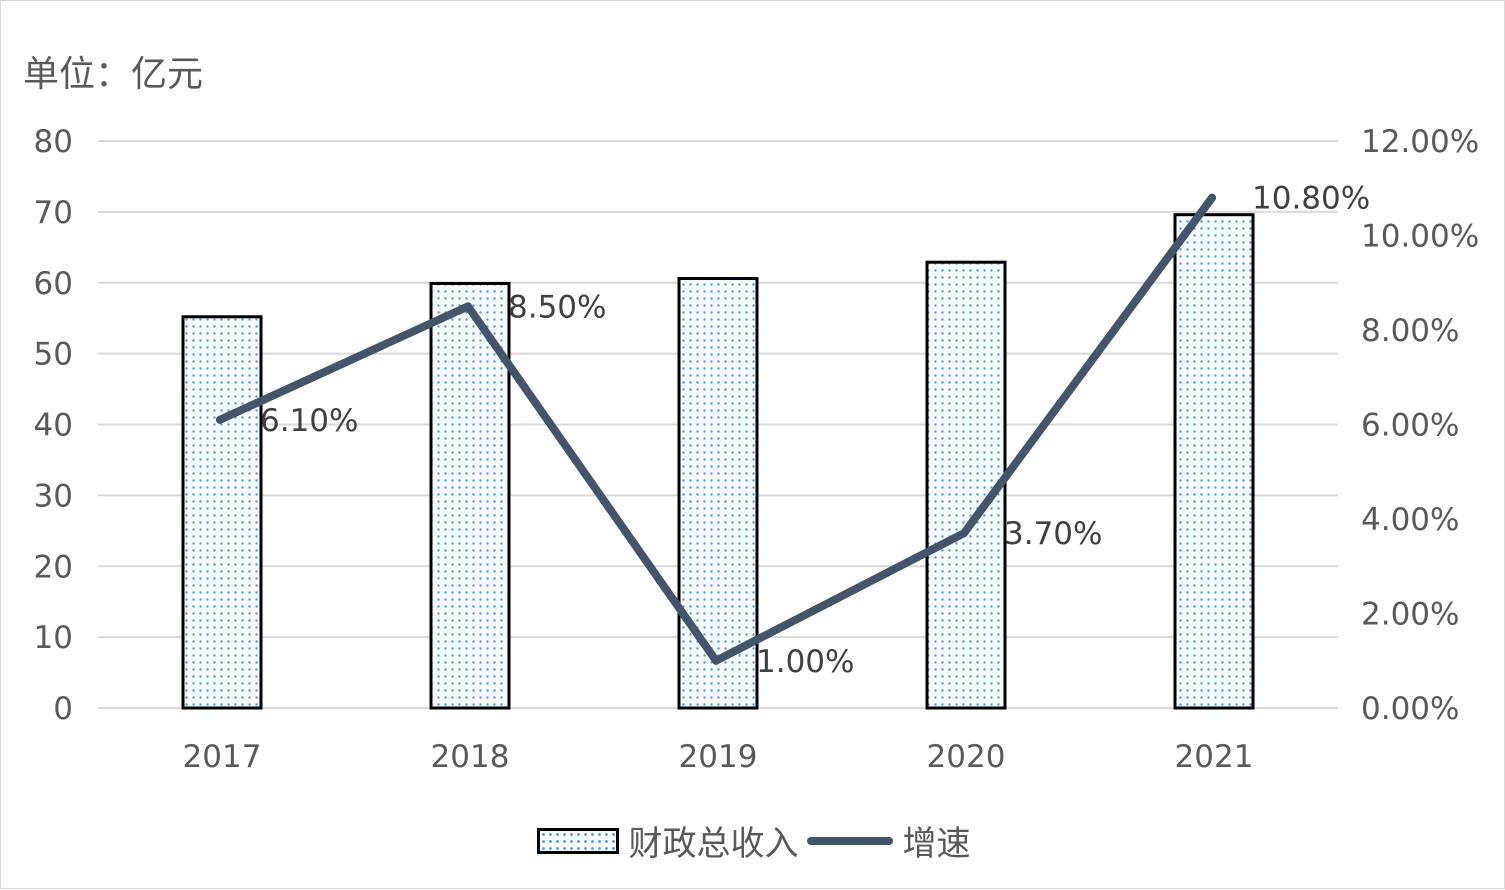 This screenshot has height=890, width=1505. Describe the element at coordinates (53, 213) in the screenshot. I see `y-left-tick-label: 70` at that location.